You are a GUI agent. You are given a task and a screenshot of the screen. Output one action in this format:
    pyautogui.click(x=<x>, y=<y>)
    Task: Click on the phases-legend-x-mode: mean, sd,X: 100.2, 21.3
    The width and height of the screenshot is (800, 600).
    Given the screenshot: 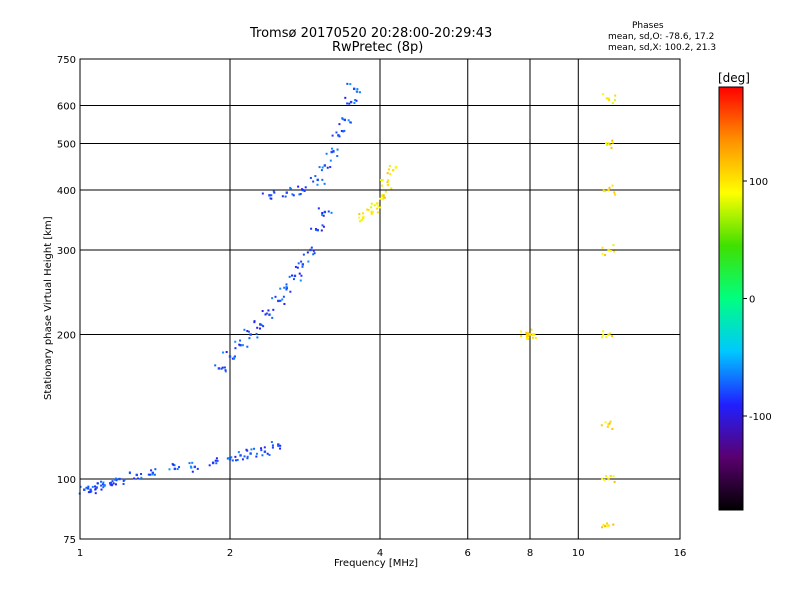 What is the action you would take?
    pyautogui.click(x=662, y=48)
    